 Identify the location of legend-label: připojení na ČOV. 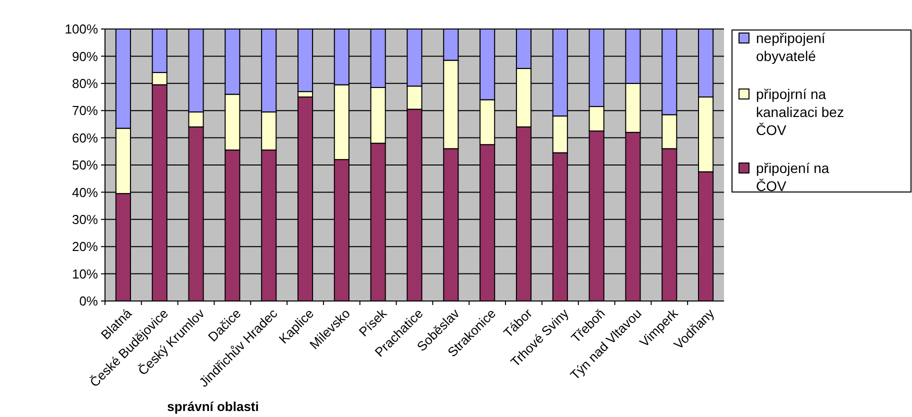
(793, 177).